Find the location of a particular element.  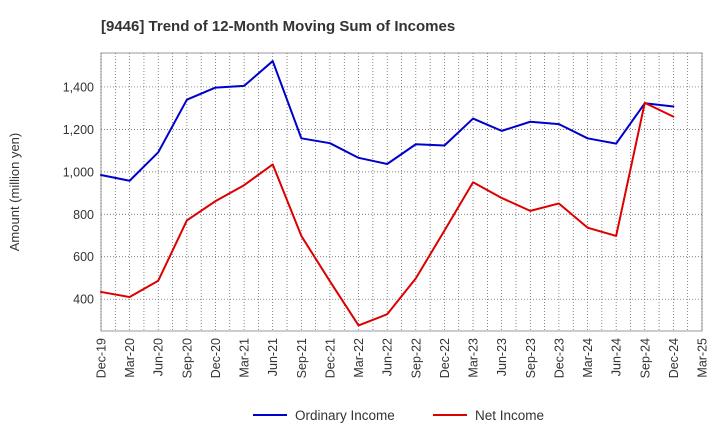

legend: Ordinary Income Net Income is located at coordinates (398, 415).